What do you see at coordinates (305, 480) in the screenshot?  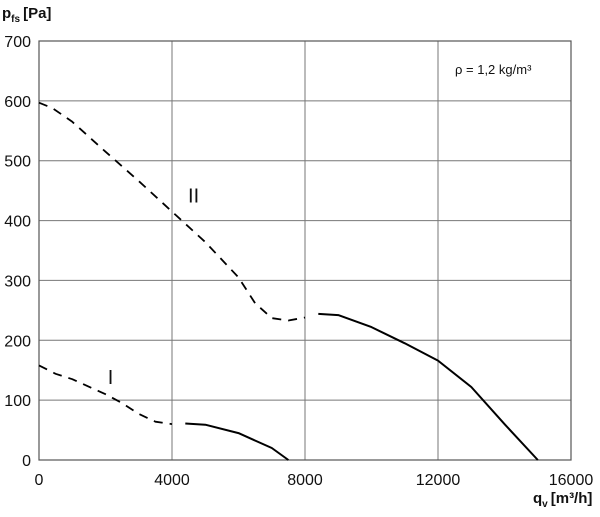 I see `x-tick-label-8000: 8000` at bounding box center [305, 480].